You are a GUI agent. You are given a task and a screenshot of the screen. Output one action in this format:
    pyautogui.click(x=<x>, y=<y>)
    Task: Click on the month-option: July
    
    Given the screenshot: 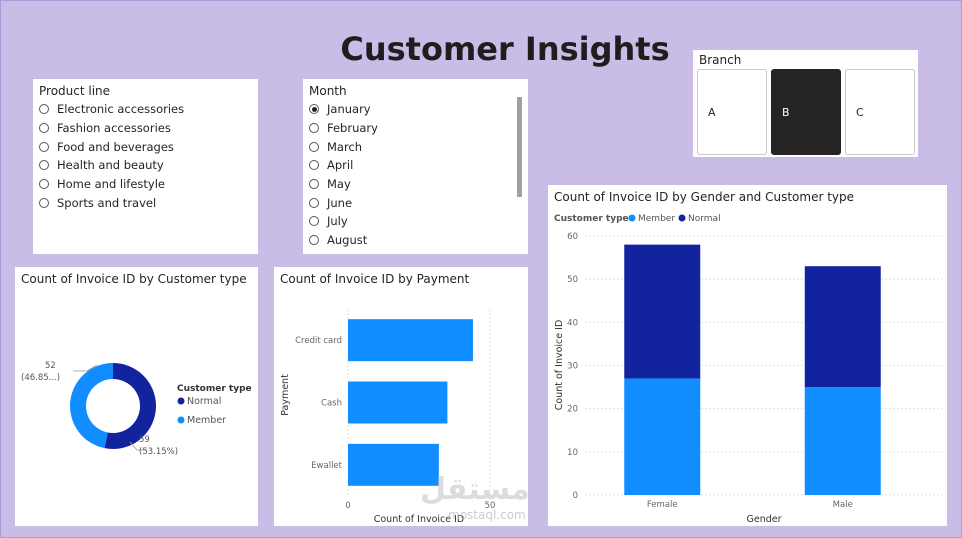 What is the action you would take?
    pyautogui.click(x=343, y=221)
    